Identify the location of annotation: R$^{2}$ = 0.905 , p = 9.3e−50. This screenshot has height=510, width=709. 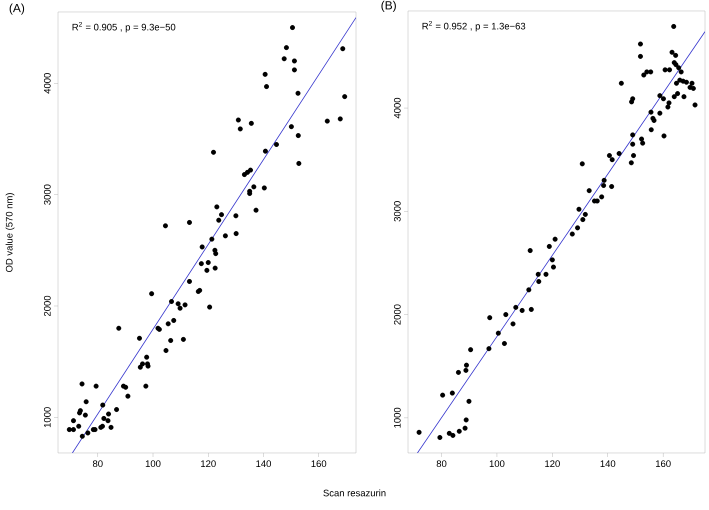
(124, 27).